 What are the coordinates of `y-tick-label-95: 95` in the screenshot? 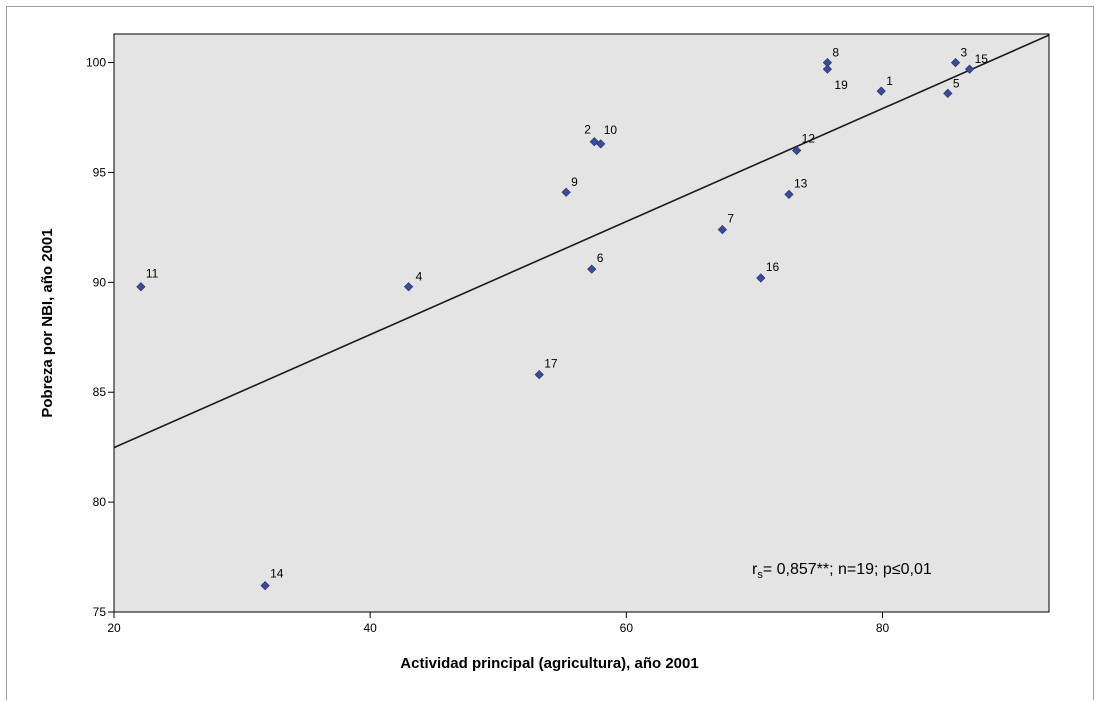 It's located at (100, 172).